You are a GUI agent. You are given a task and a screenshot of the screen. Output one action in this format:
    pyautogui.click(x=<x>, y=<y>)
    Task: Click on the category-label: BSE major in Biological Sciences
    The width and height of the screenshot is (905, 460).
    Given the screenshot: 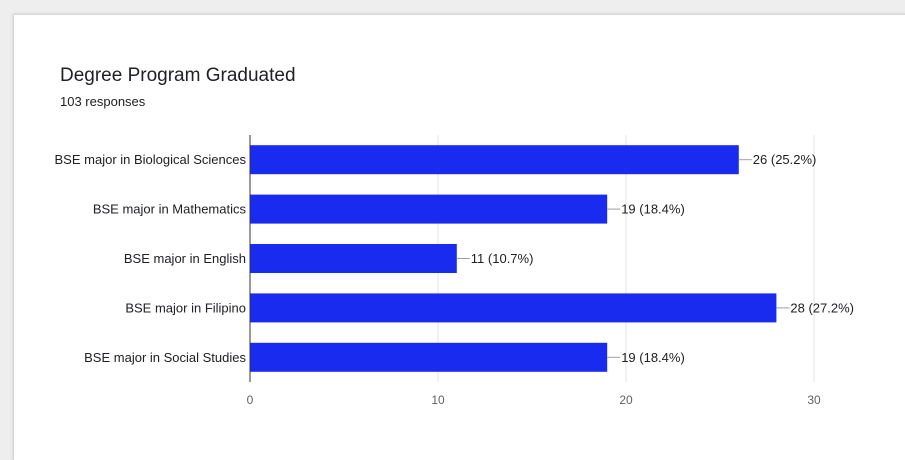 What is the action you would take?
    pyautogui.click(x=151, y=159)
    